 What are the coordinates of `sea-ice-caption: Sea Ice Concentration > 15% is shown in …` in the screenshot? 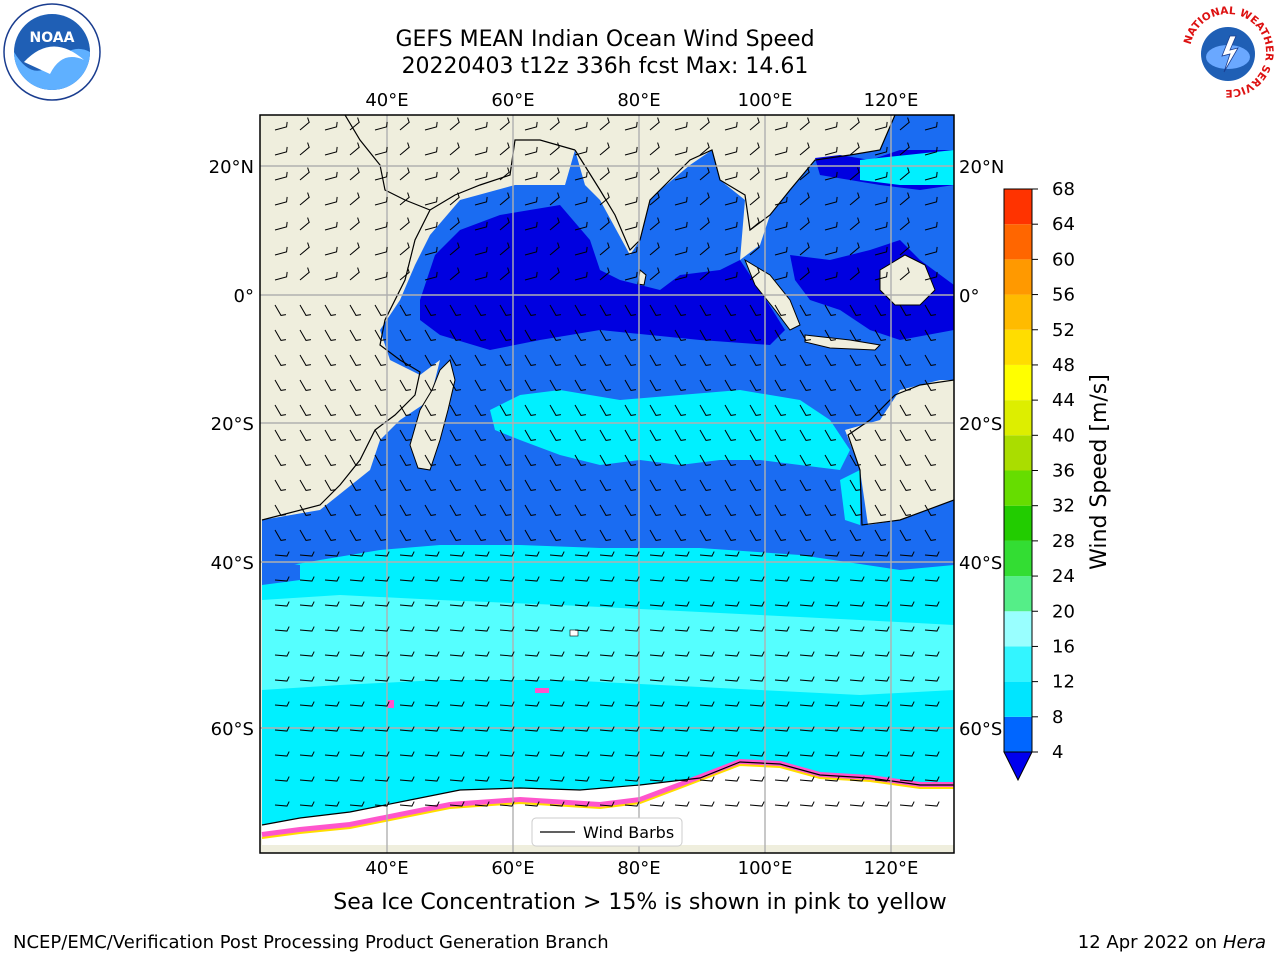 It's located at (640, 902).